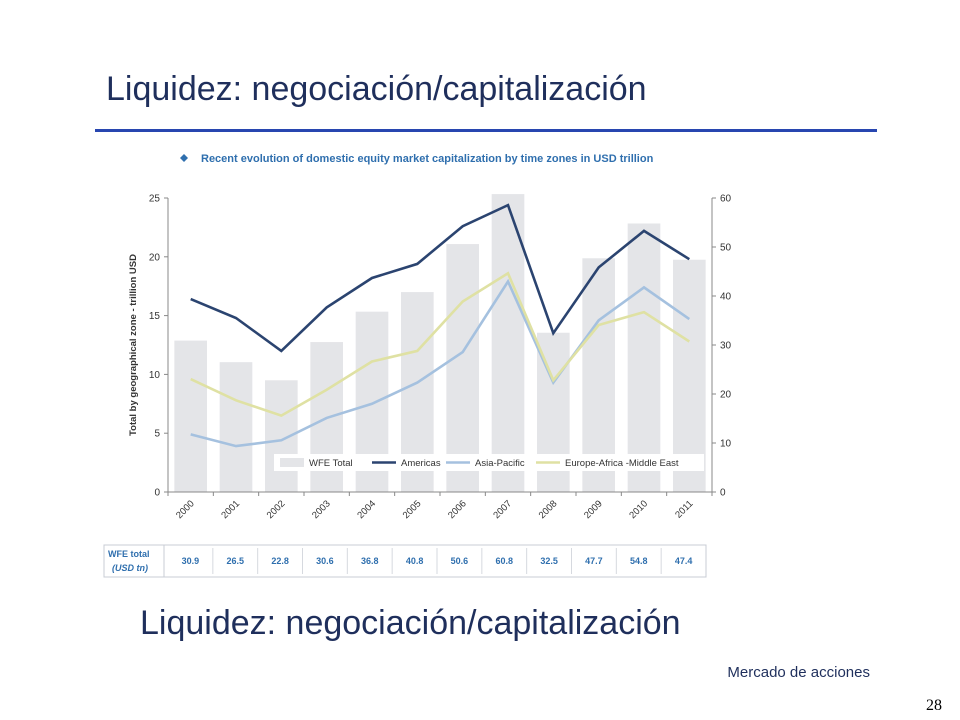 The width and height of the screenshot is (960, 720). I want to click on right-tick-label: 30, so click(726, 346).